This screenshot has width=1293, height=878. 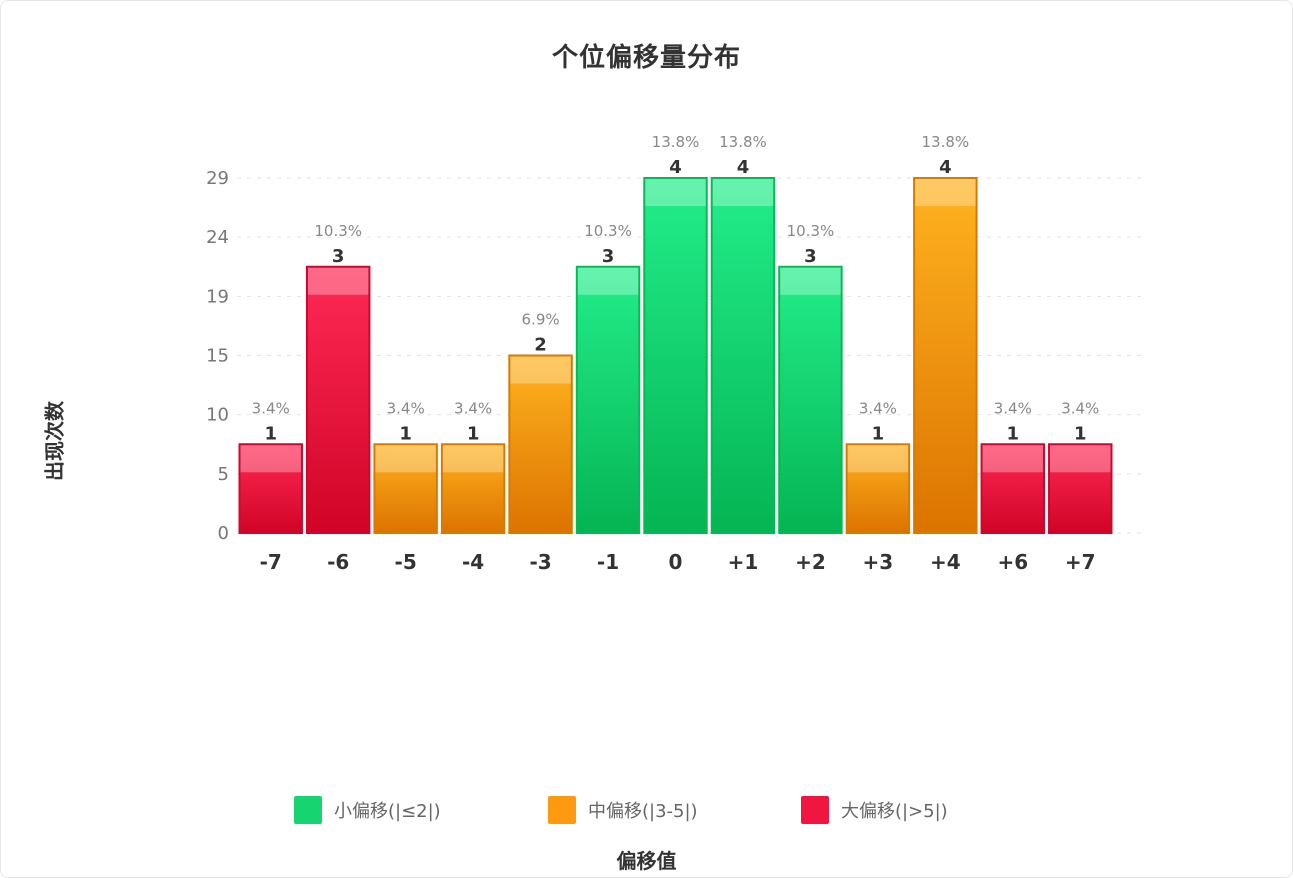 I want to click on bar-count-label: 2, so click(x=540, y=345).